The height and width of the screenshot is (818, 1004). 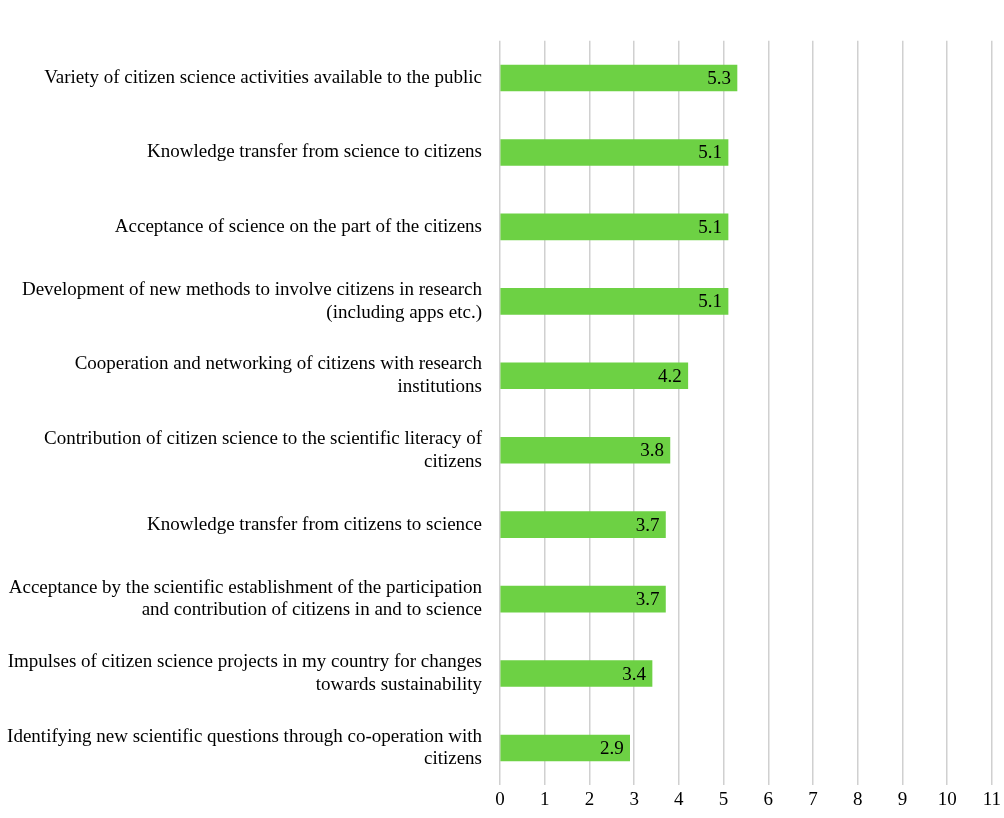 What do you see at coordinates (500, 798) in the screenshot?
I see `x-tick-label: 0` at bounding box center [500, 798].